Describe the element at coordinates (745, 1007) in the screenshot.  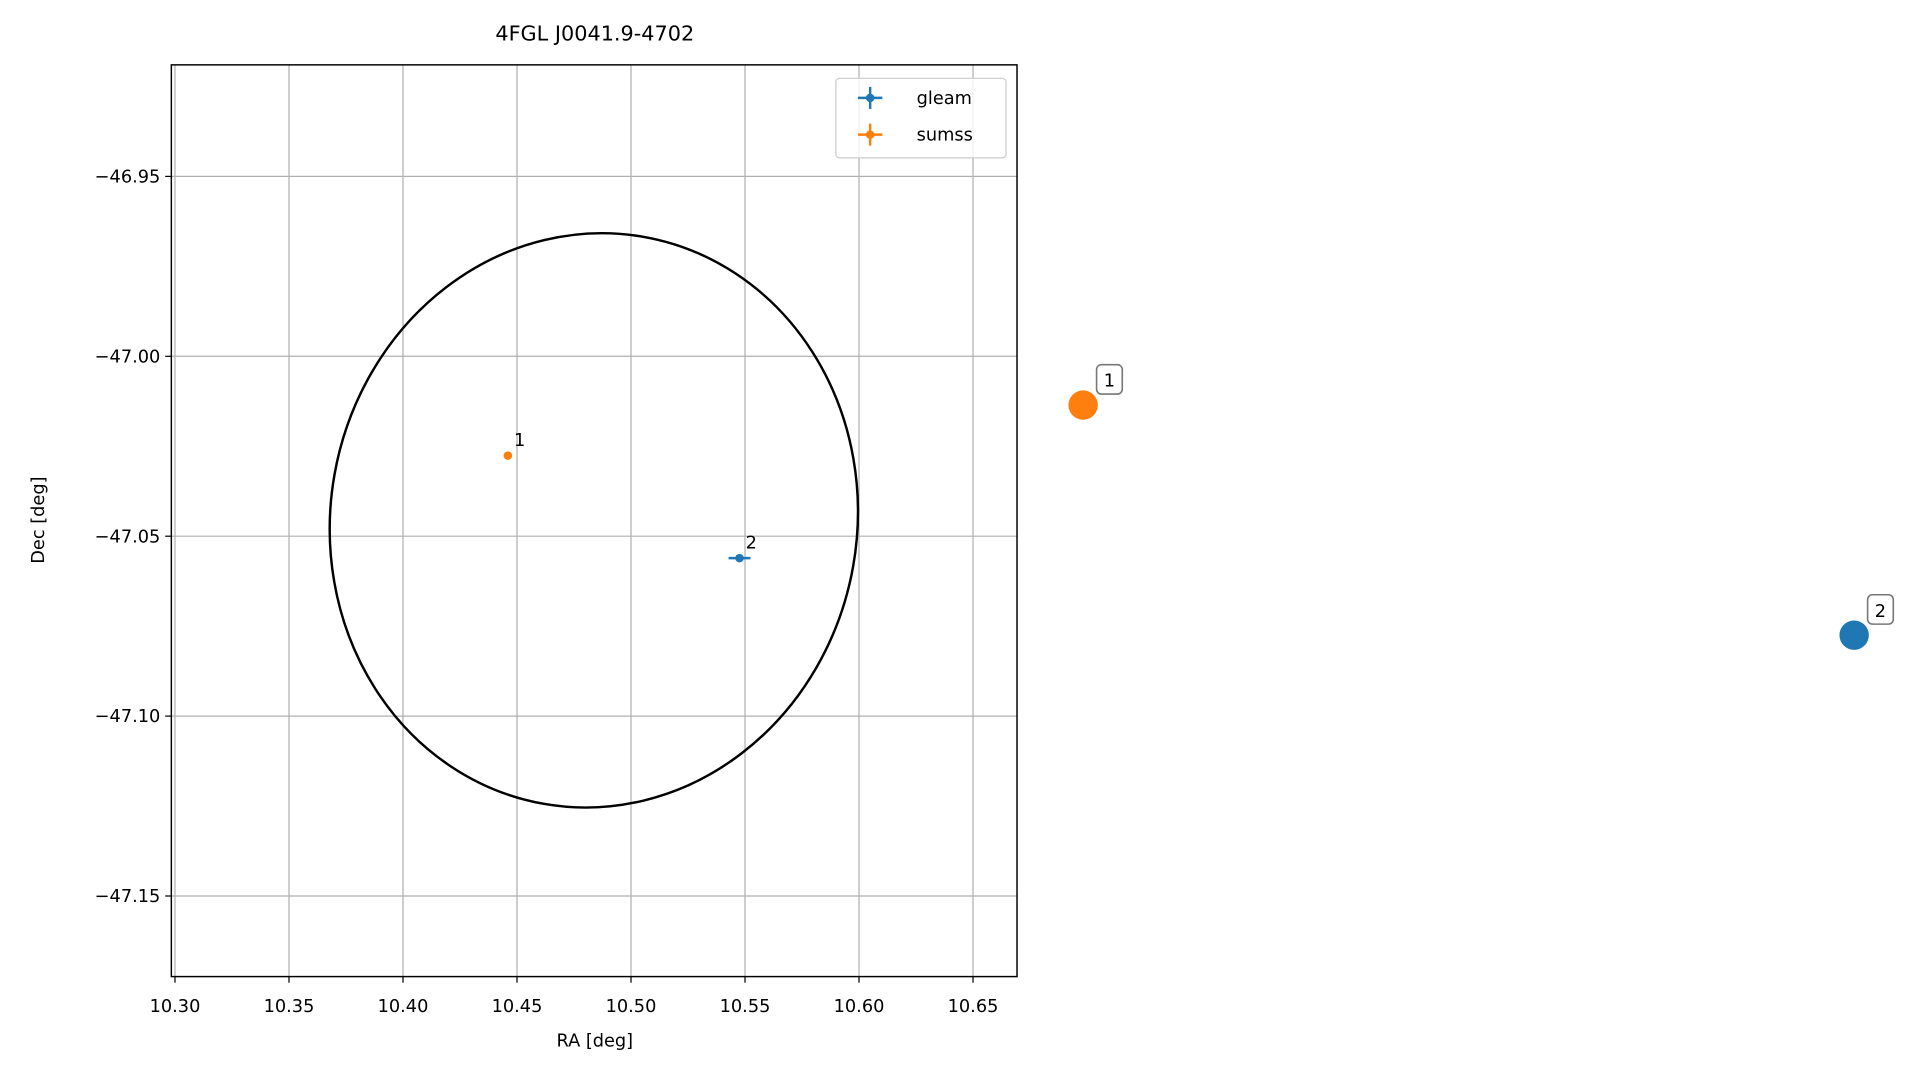
I see `x-tick-label: 10.55` at that location.